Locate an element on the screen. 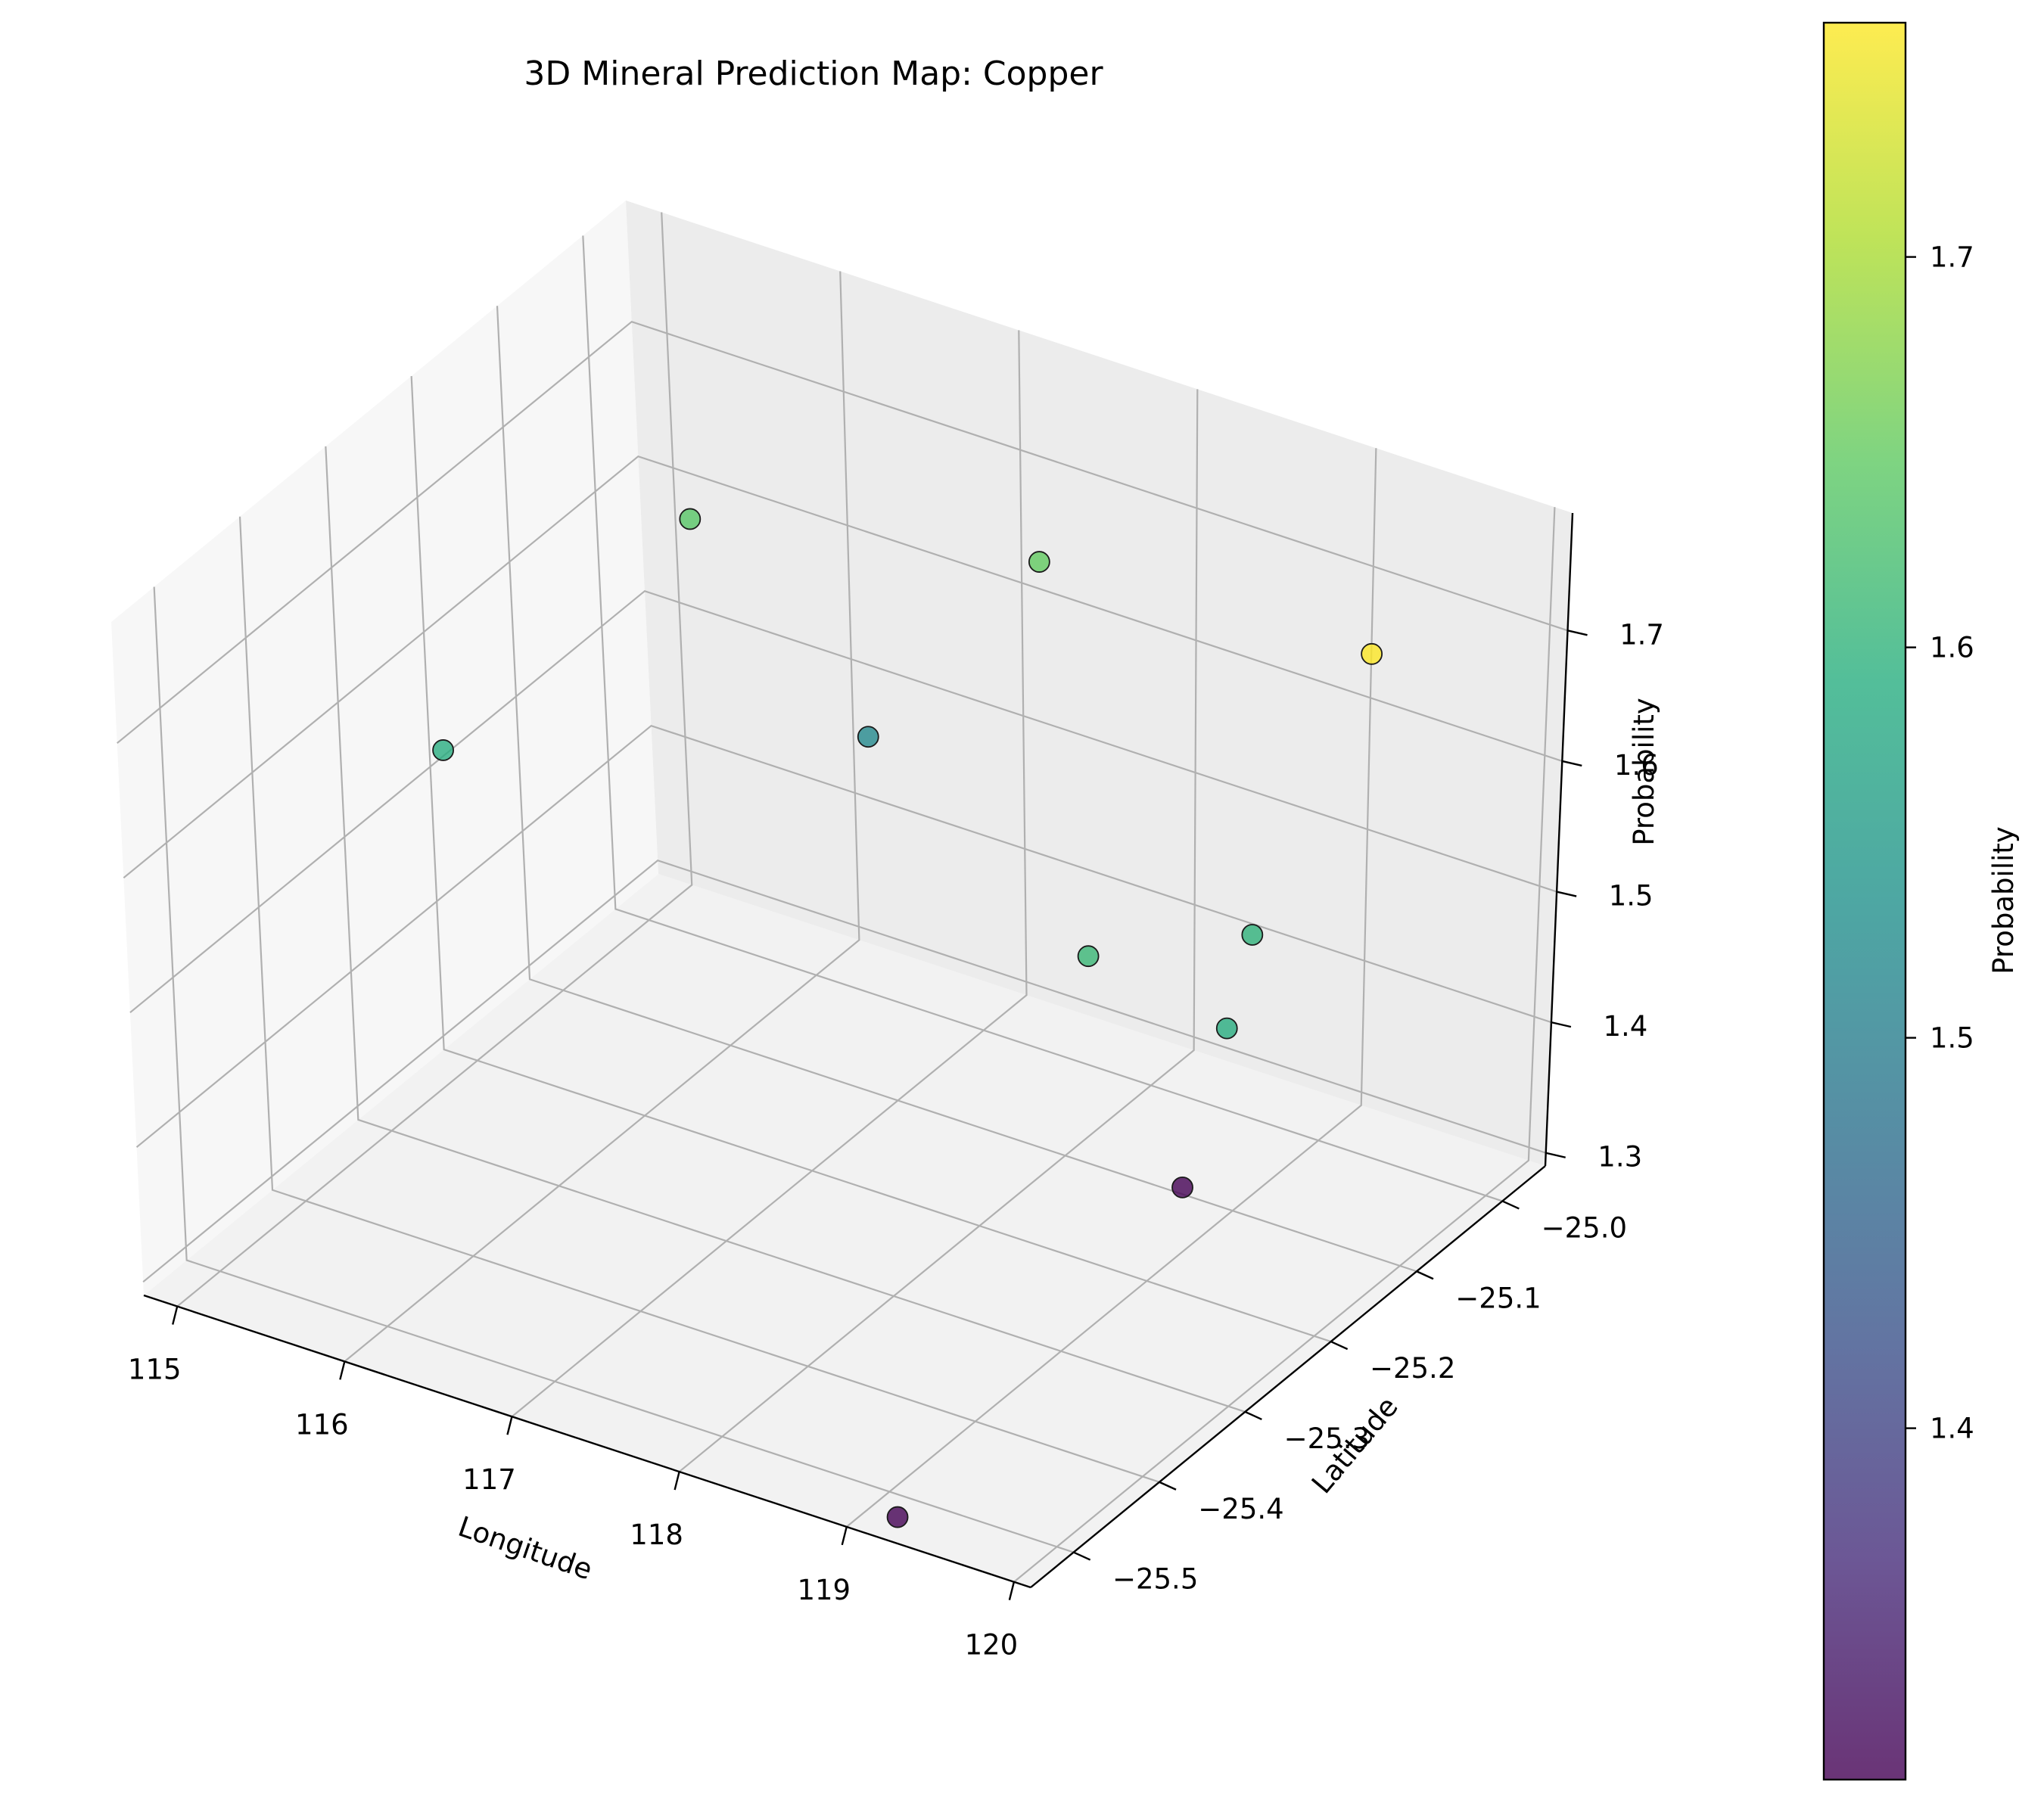  y-tick-label: −25.3 is located at coordinates (1327, 1438).